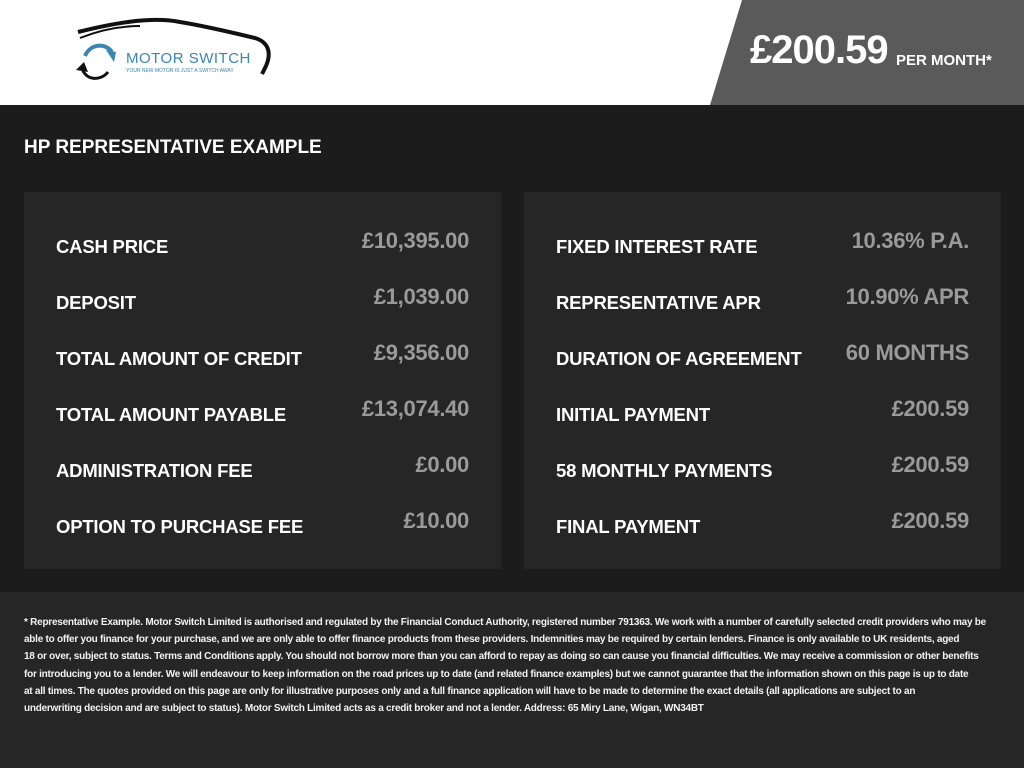 The image size is (1024, 768). What do you see at coordinates (907, 296) in the screenshot?
I see `finance-value: 10.90% APR` at bounding box center [907, 296].